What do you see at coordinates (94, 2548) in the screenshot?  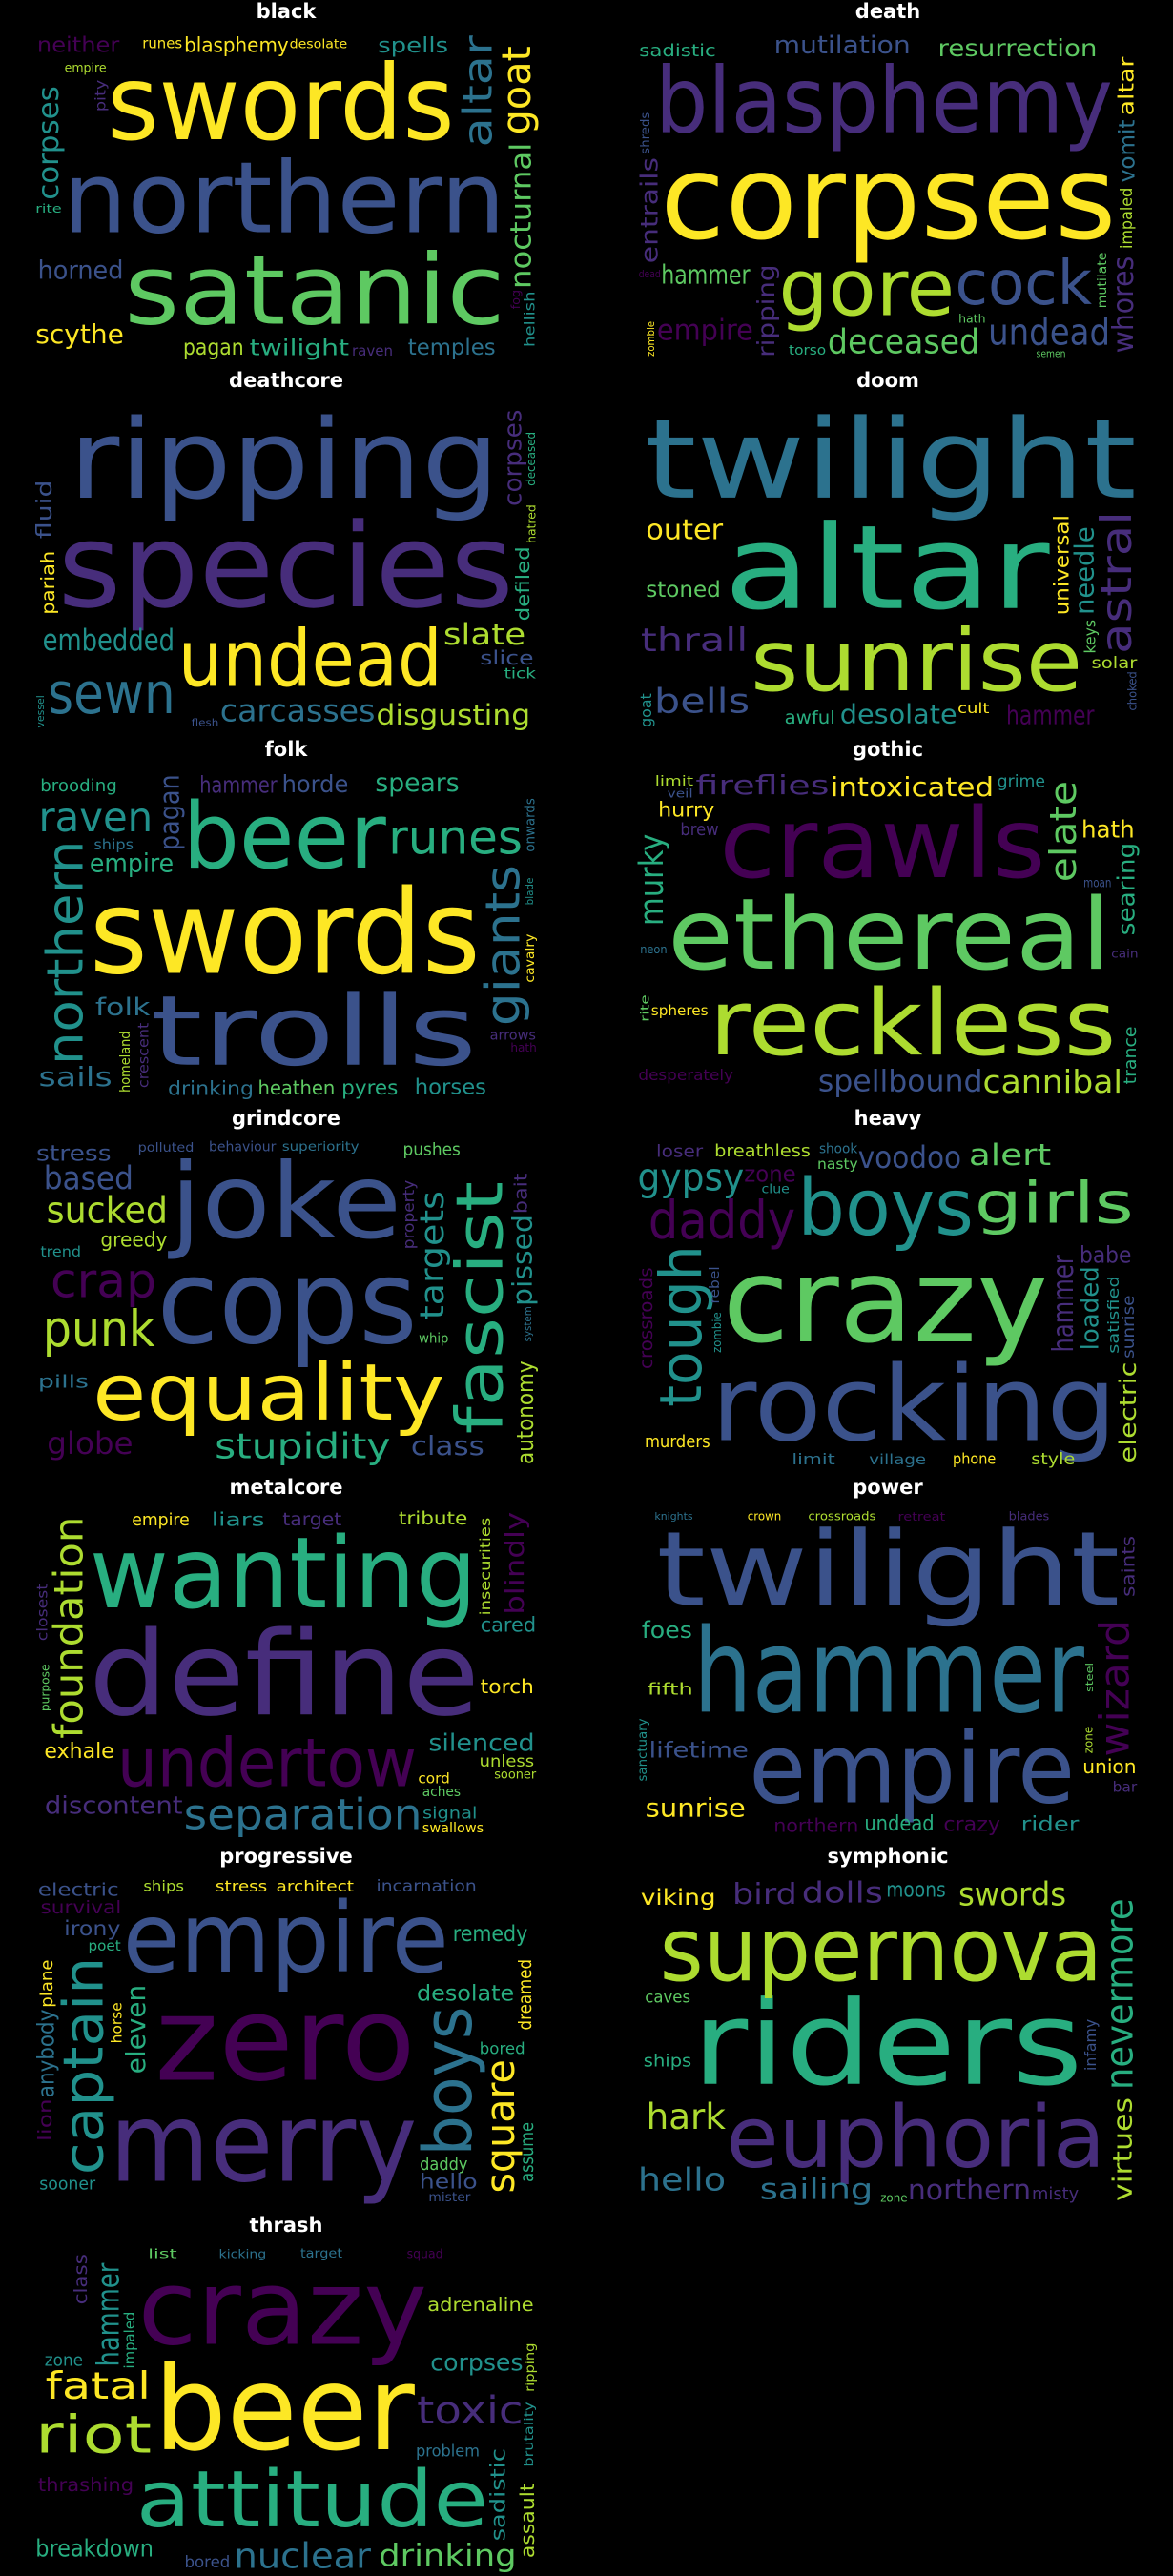 I see `word-breakdown: breakdown` at bounding box center [94, 2548].